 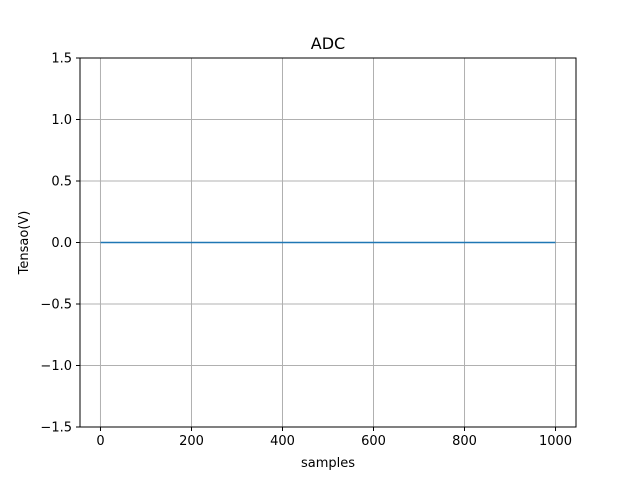 I want to click on x-tick-label: 200, so click(x=191, y=441).